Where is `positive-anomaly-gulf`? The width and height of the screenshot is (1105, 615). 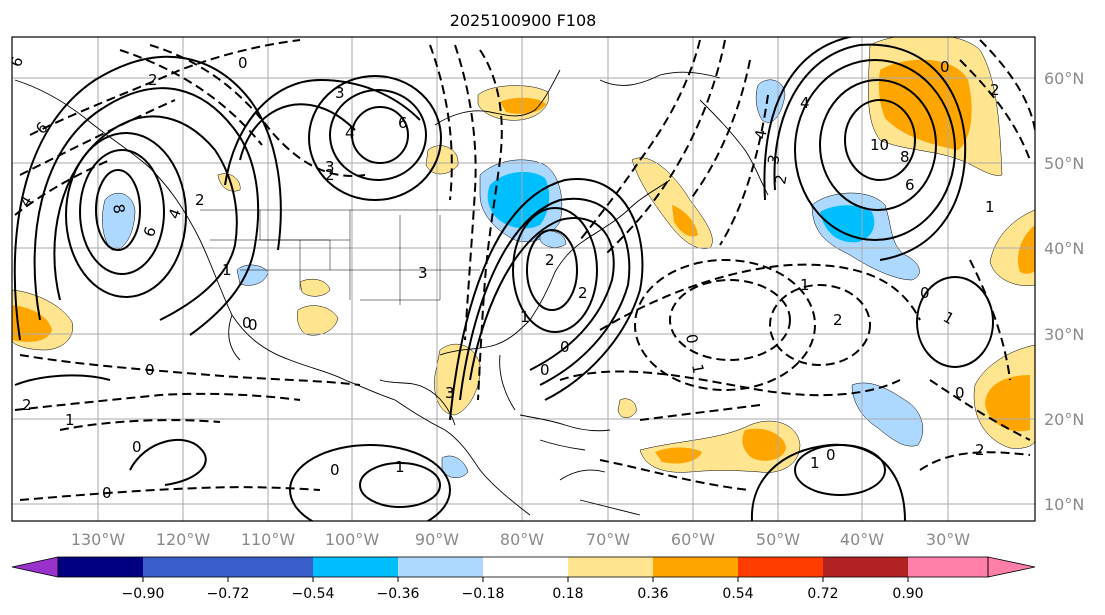
positive-anomaly-gulf is located at coordinates (457, 379).